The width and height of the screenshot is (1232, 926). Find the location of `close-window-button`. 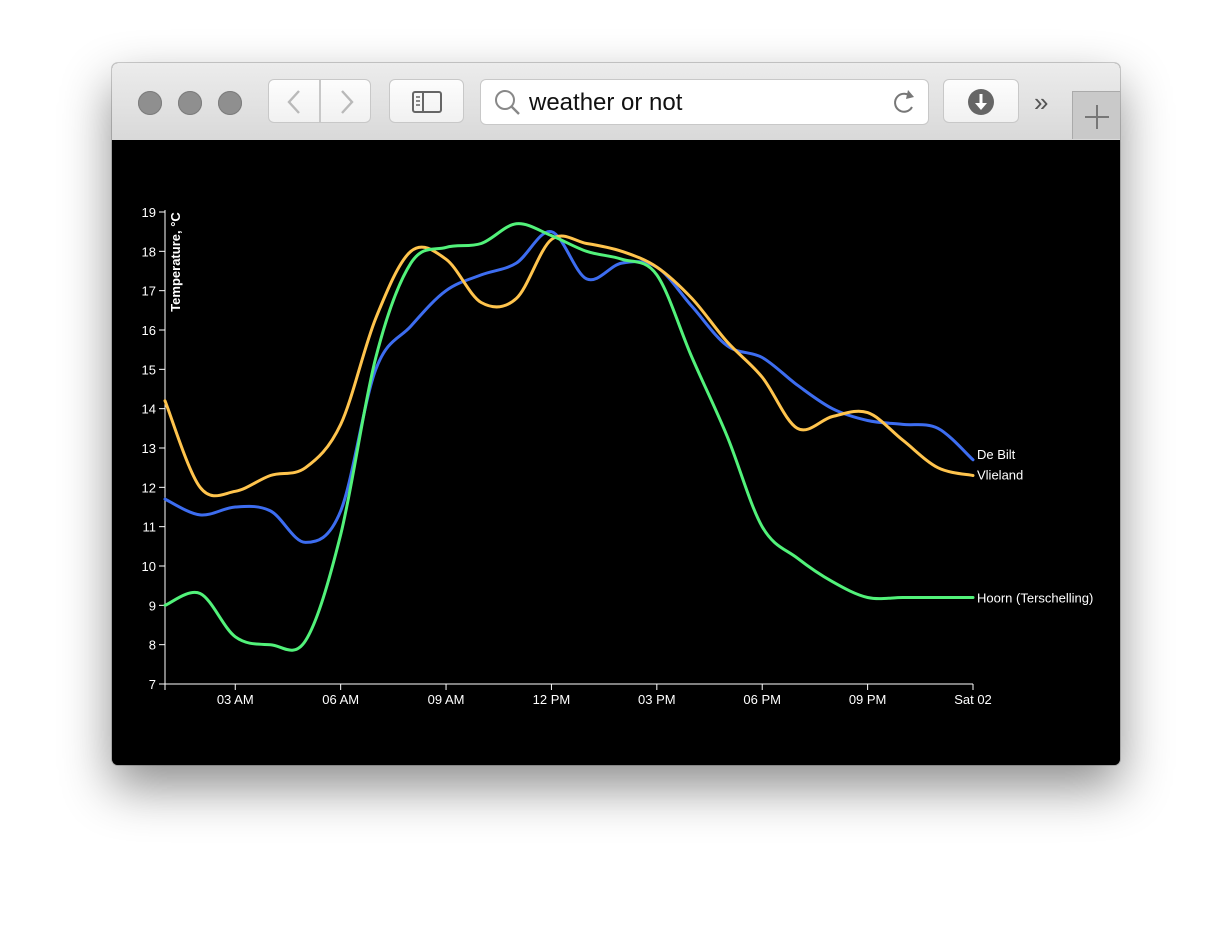

close-window-button is located at coordinates (150, 103).